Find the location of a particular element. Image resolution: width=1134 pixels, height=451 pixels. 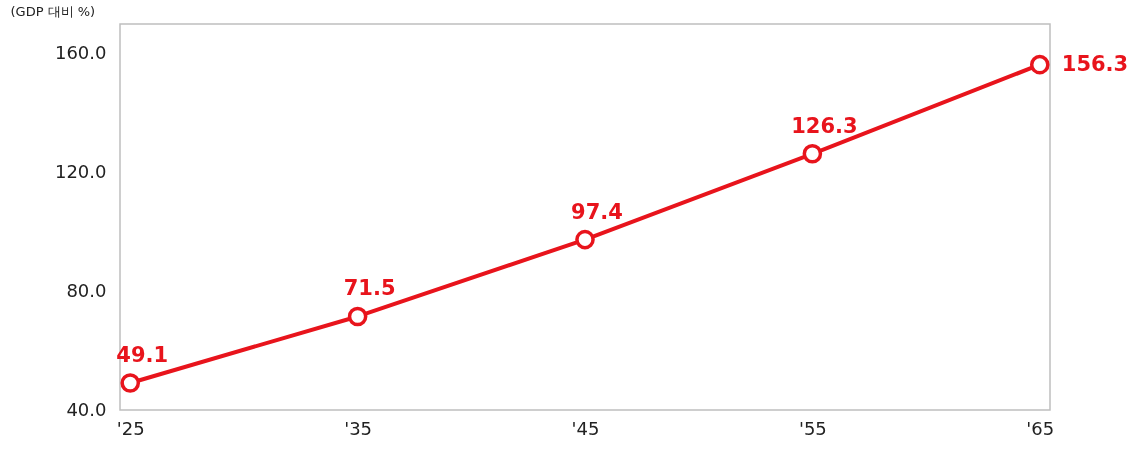

x-tick-label: '55 is located at coordinates (812, 428).